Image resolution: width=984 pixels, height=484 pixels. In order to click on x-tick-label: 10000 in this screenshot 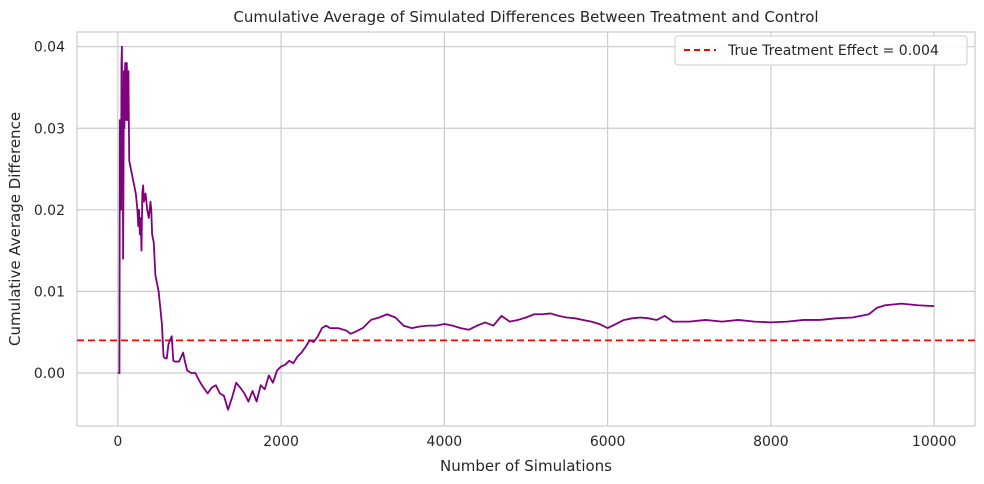, I will do `click(934, 442)`.